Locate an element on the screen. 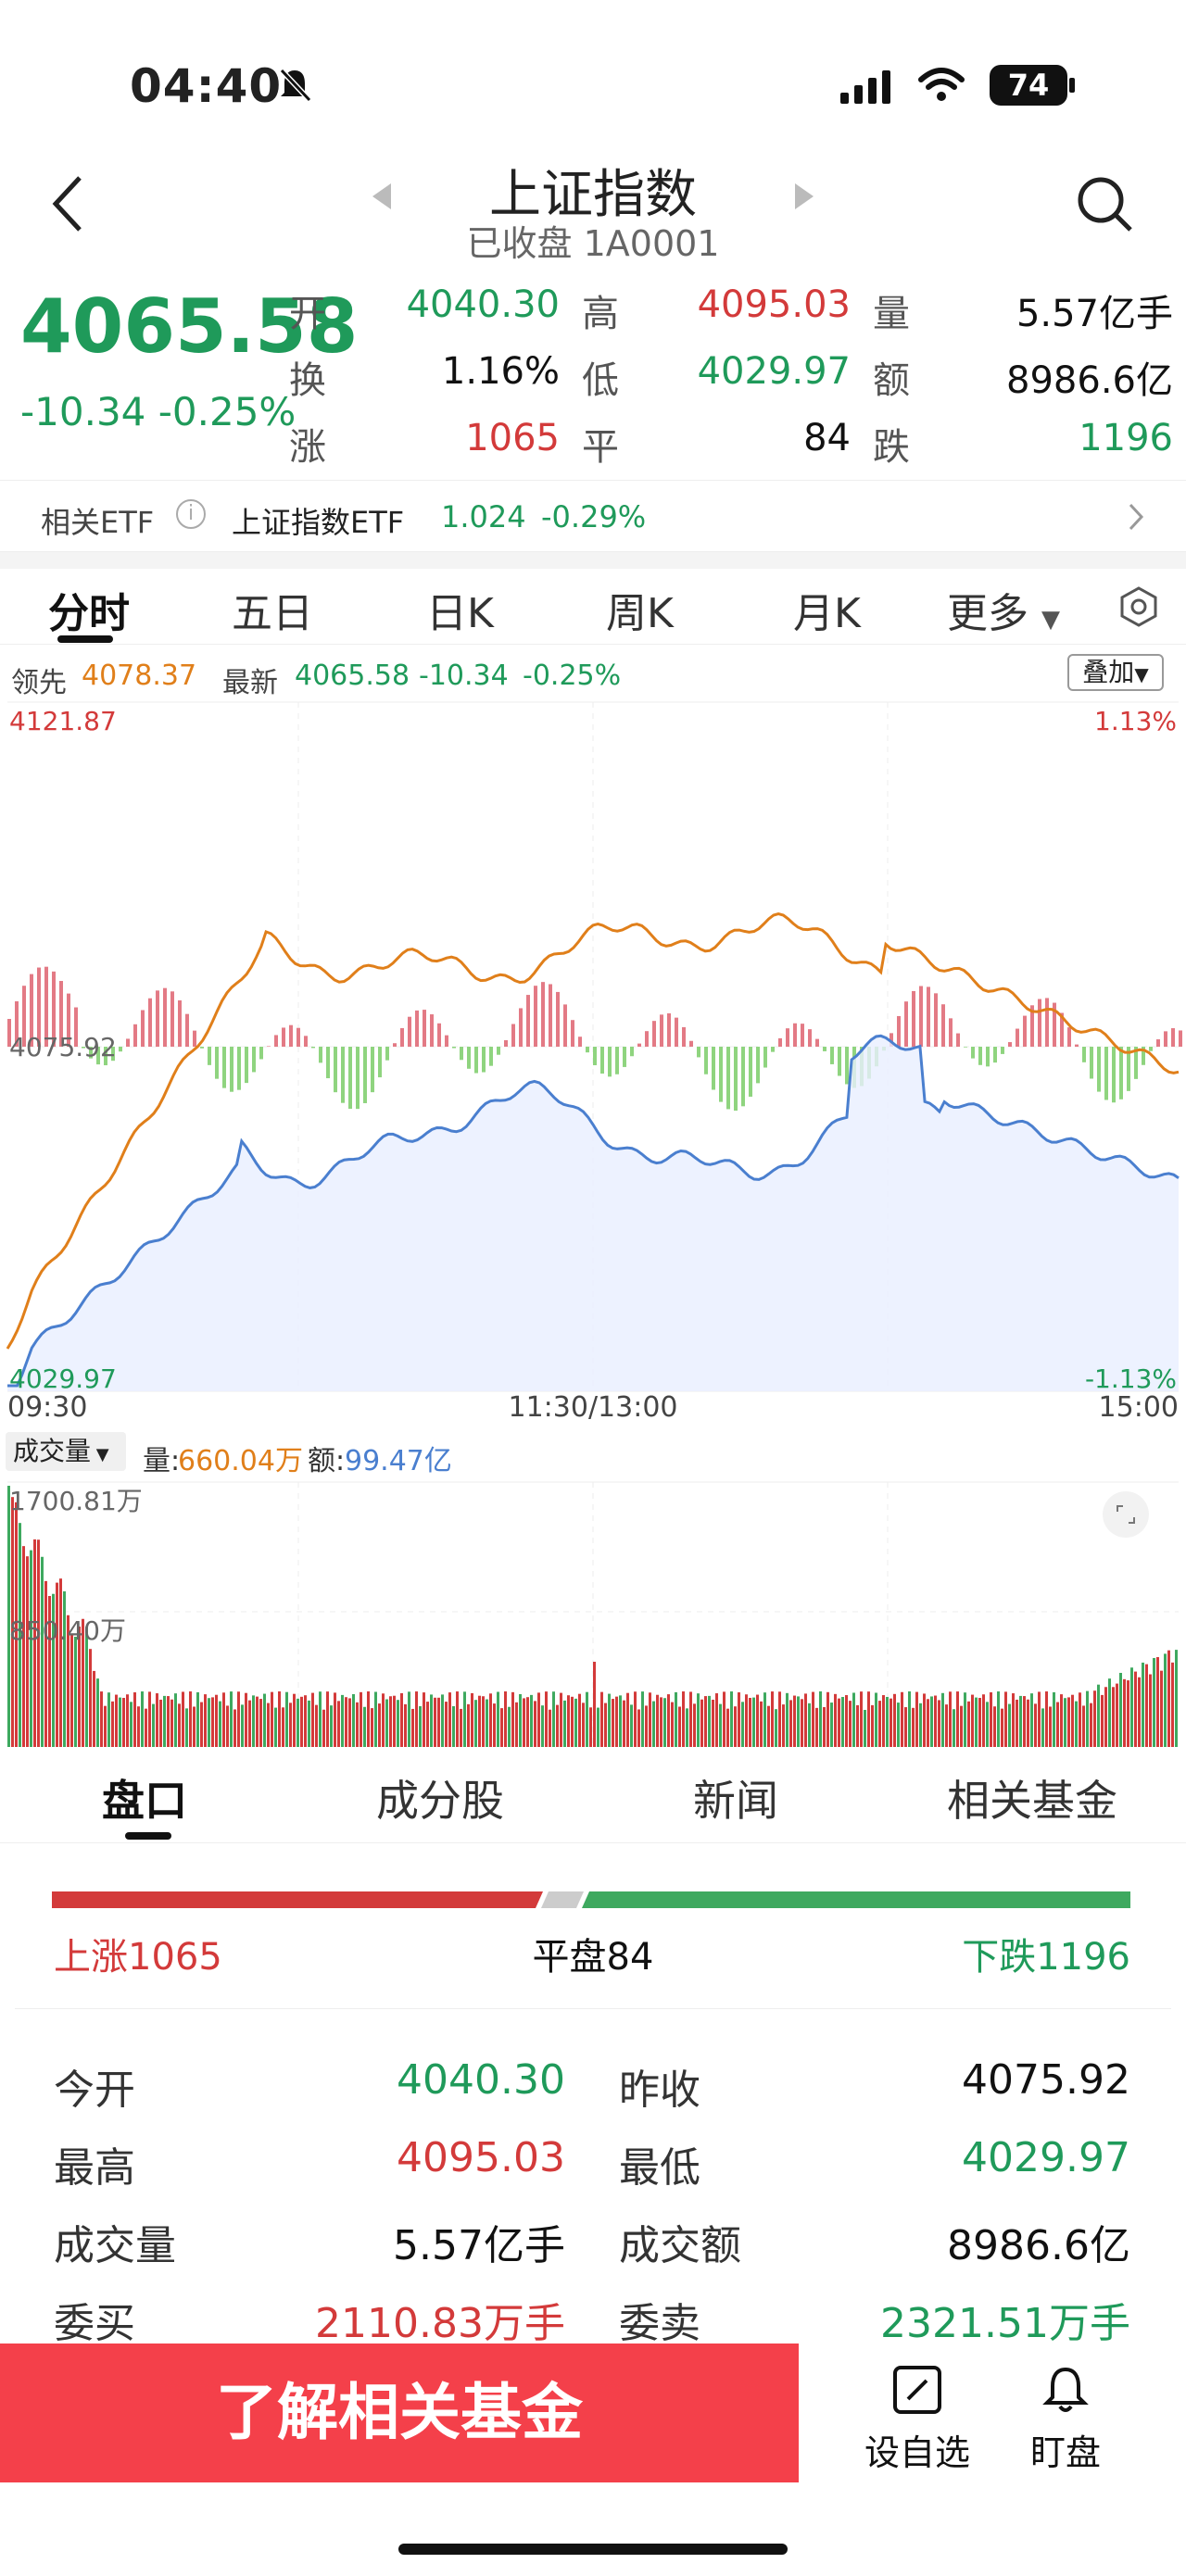 The width and height of the screenshot is (1186, 2576). tab-five-day: 五日 is located at coordinates (272, 613).